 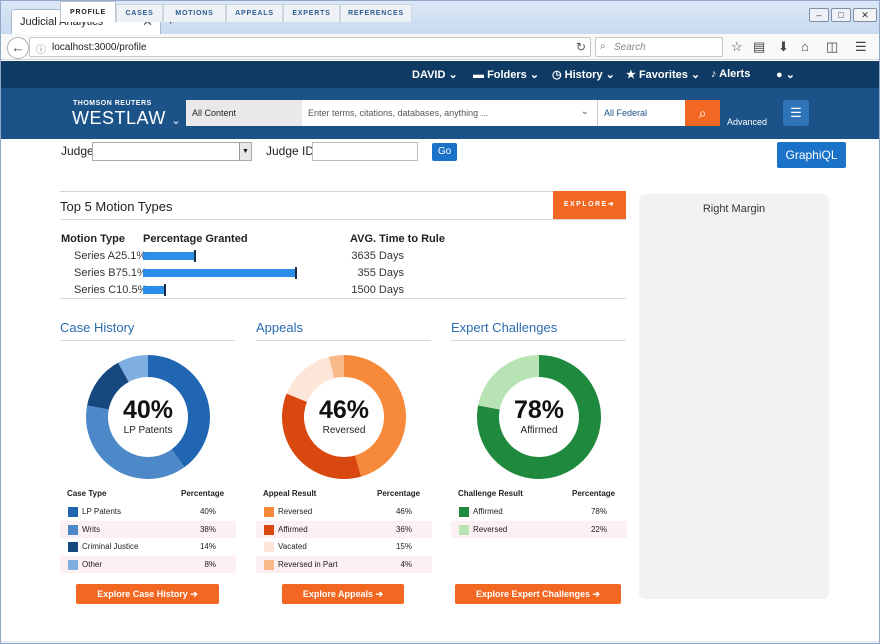 What do you see at coordinates (737, 46) in the screenshot?
I see `star-icon: ☆` at bounding box center [737, 46].